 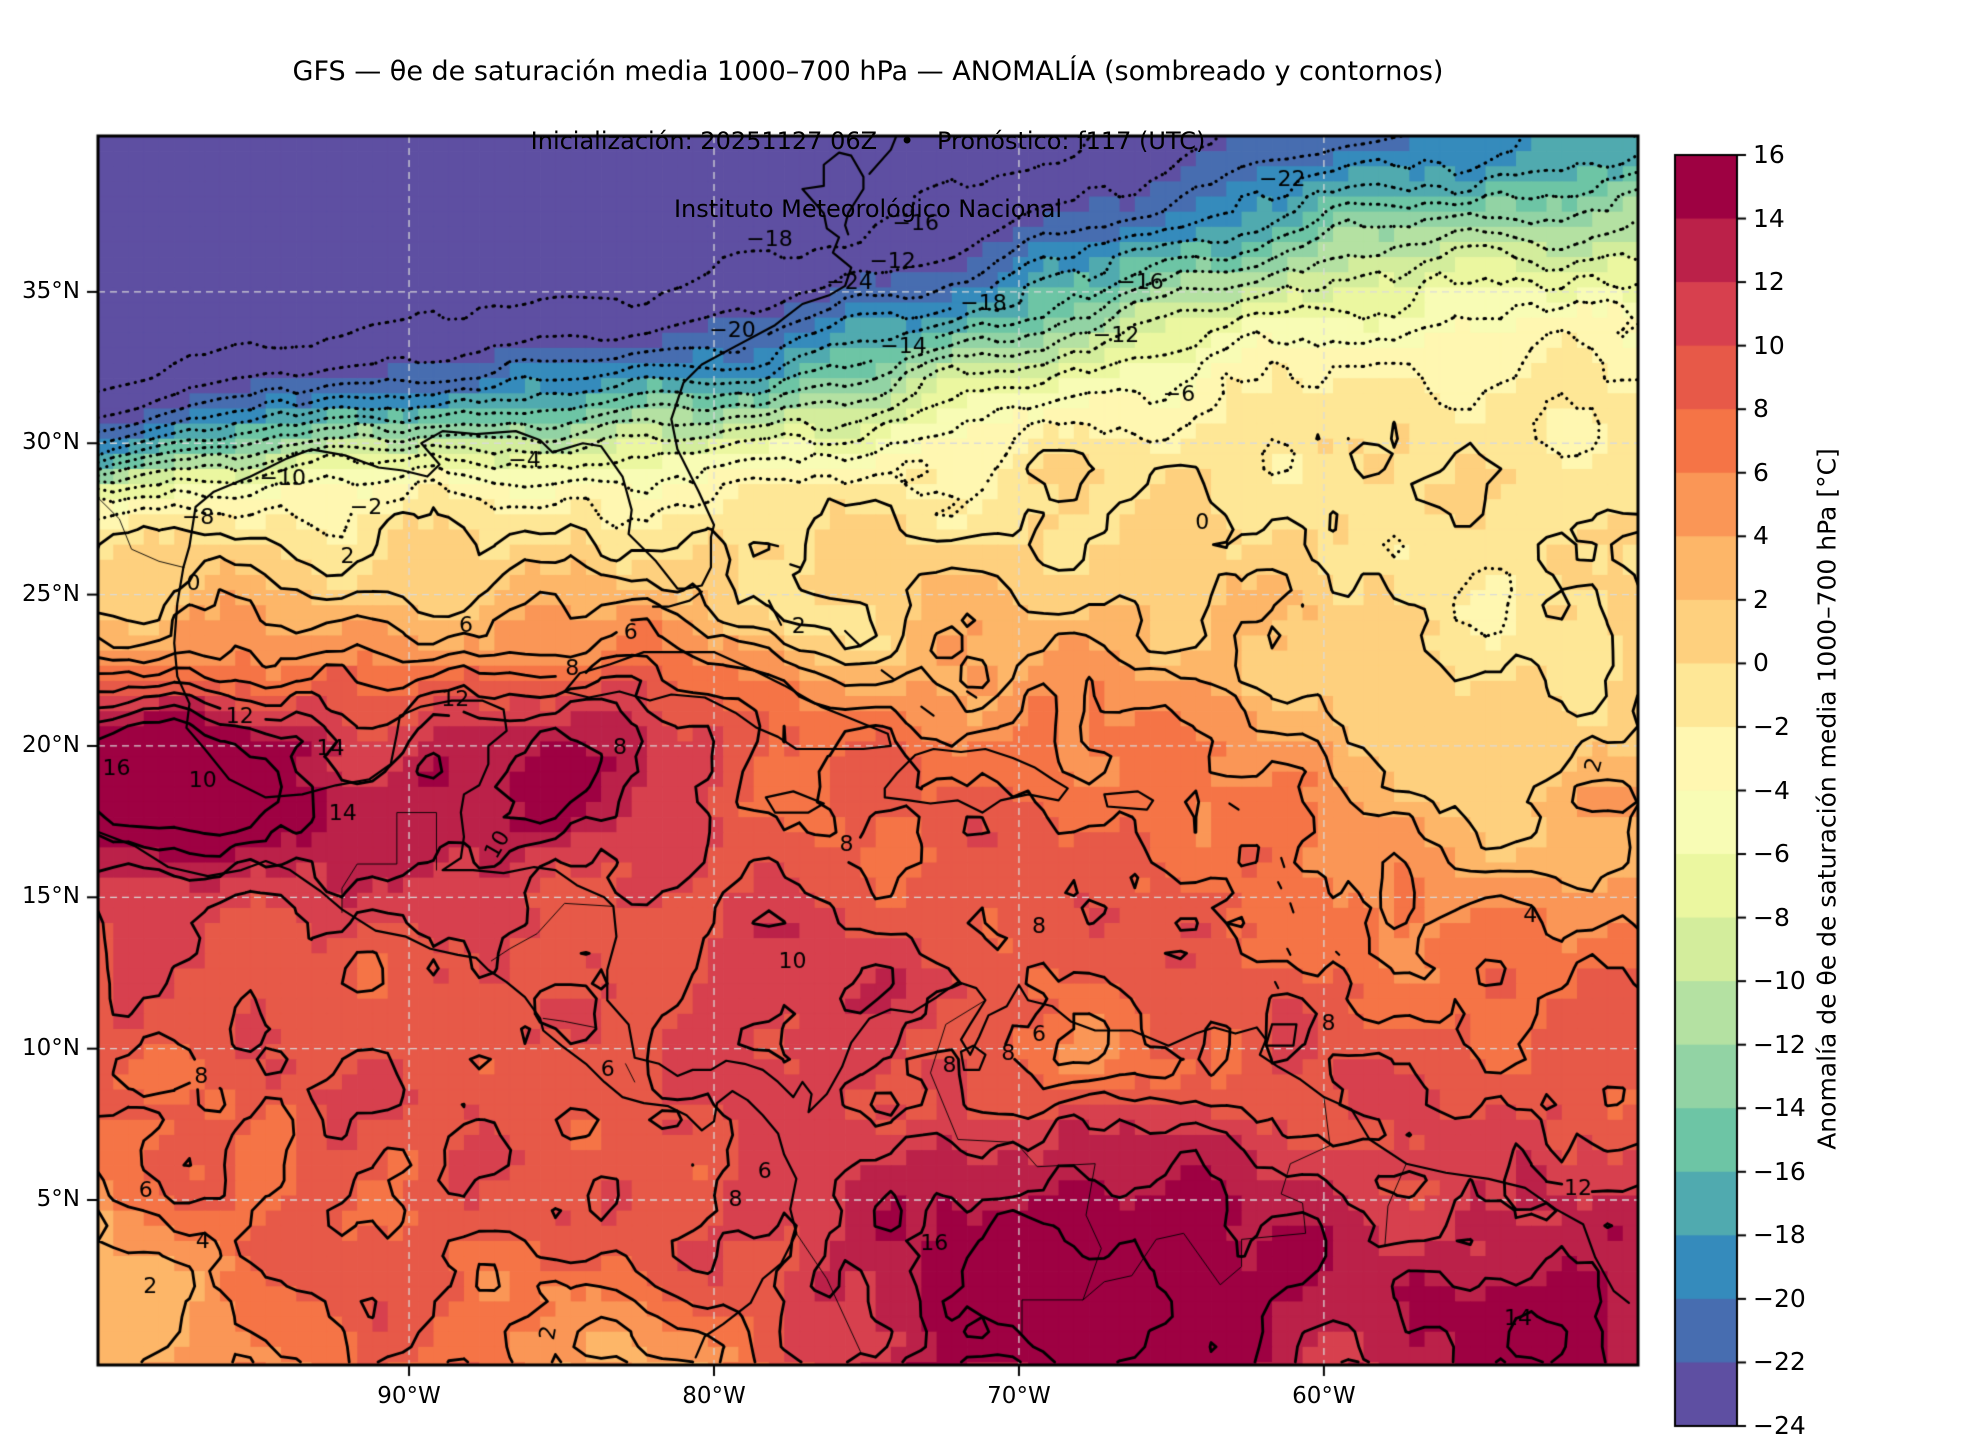 What do you see at coordinates (1769, 218) in the screenshot?
I see `colorbar-tick-label: 14` at bounding box center [1769, 218].